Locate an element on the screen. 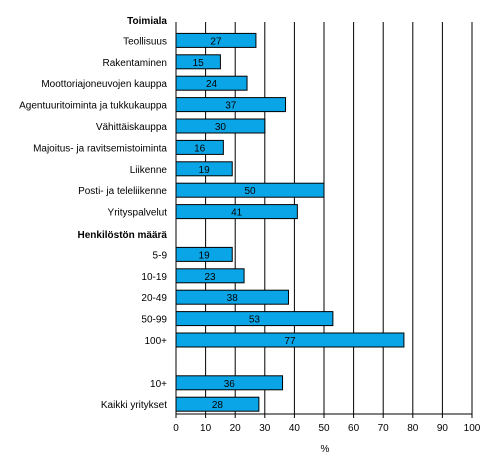 This screenshot has height=471, width=492. category-label: Liikenne is located at coordinates (149, 170).